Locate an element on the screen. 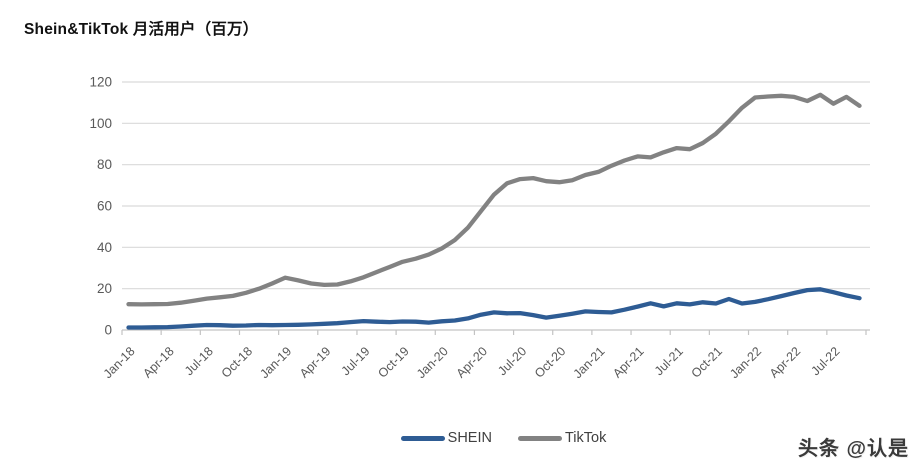  x-axis-label: Apr-20 is located at coordinates (472, 362).